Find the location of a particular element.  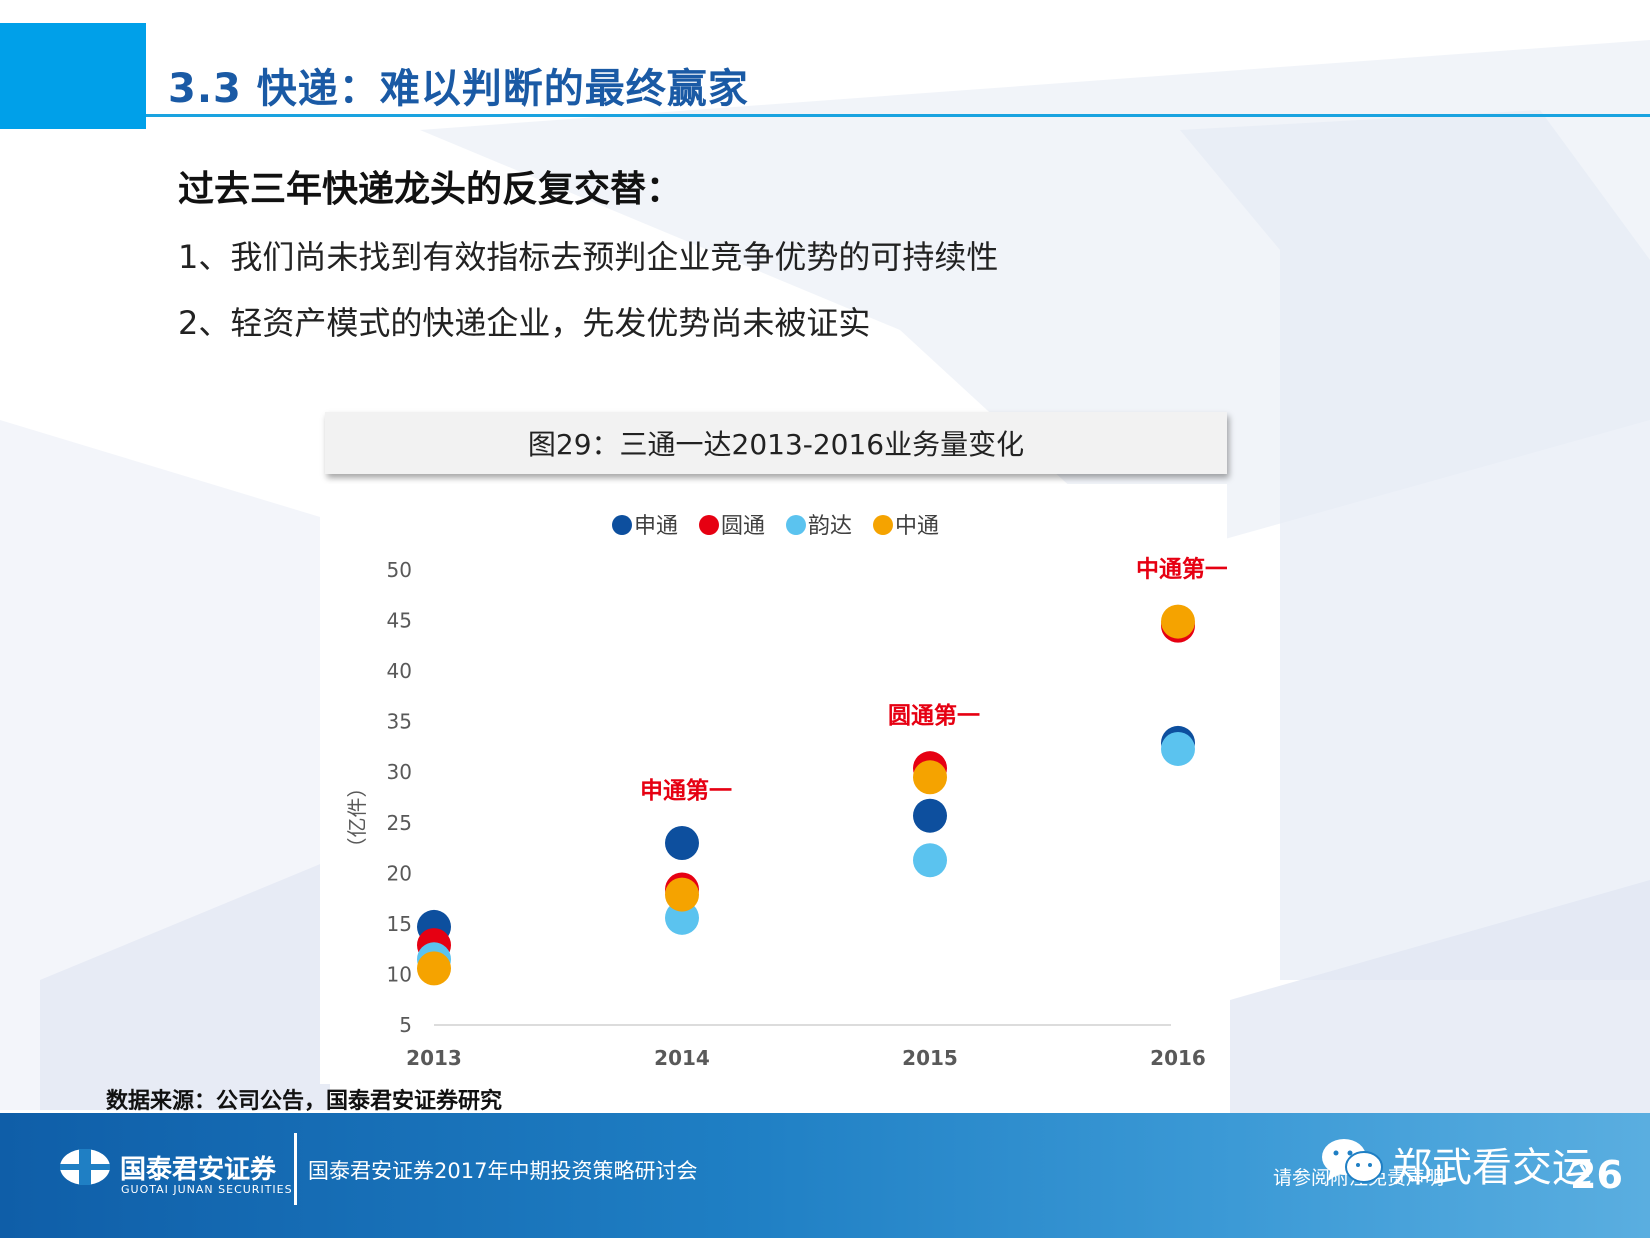

wechat-icon is located at coordinates (1352, 1161).